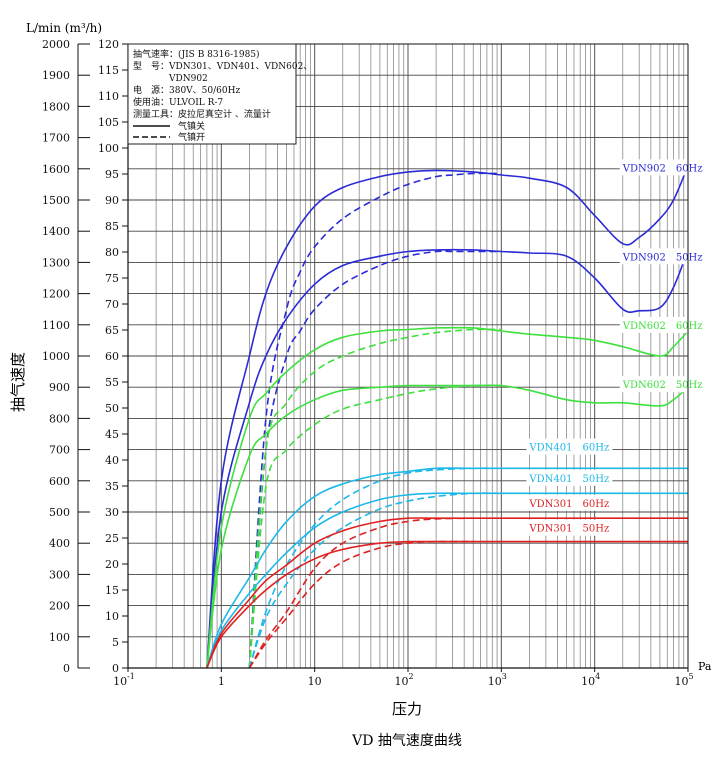  What do you see at coordinates (112, 278) in the screenshot?
I see `y-m3h-tick-label: 75` at bounding box center [112, 278].